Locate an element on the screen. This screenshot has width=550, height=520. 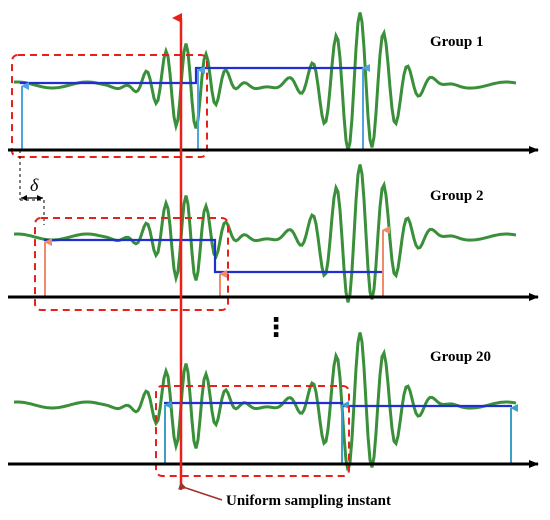
ellipsis-dots: ⋮ is located at coordinates (276, 328).